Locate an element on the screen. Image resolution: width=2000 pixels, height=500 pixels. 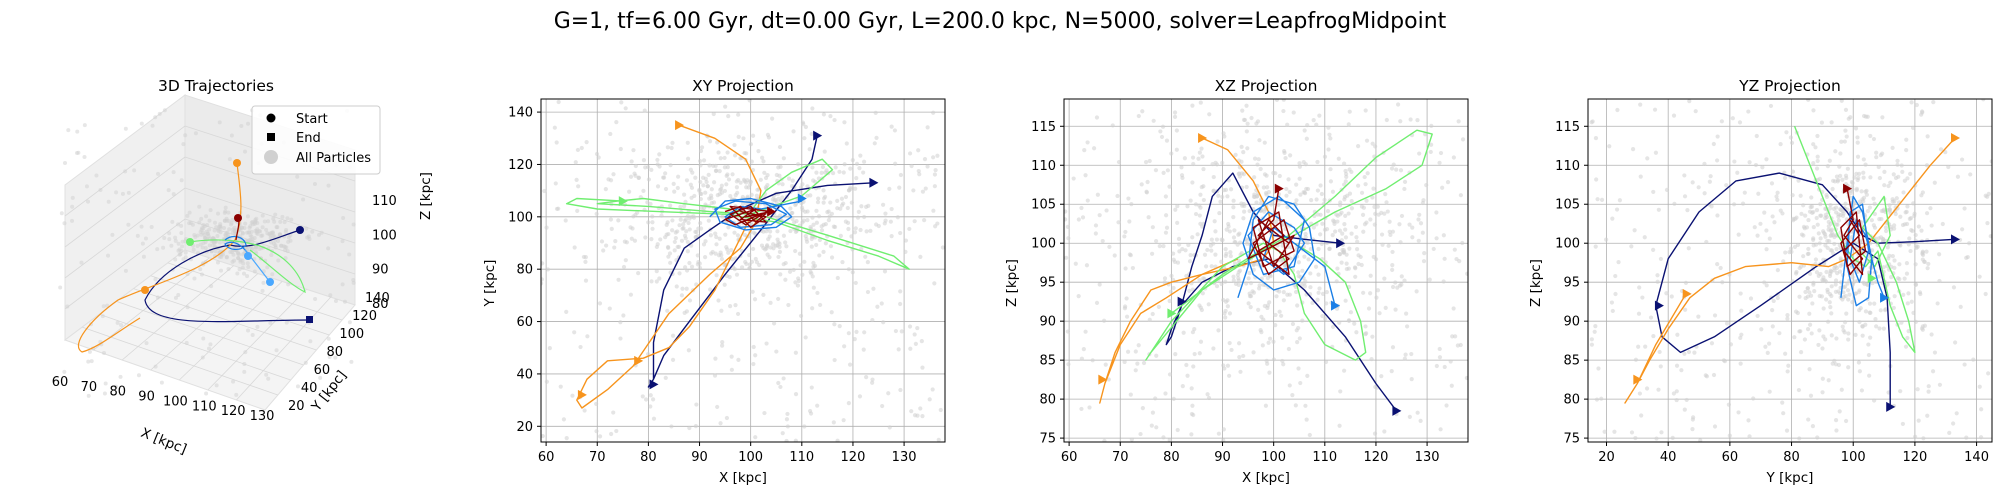
x-tick-label: 120 is located at coordinates (1376, 457).